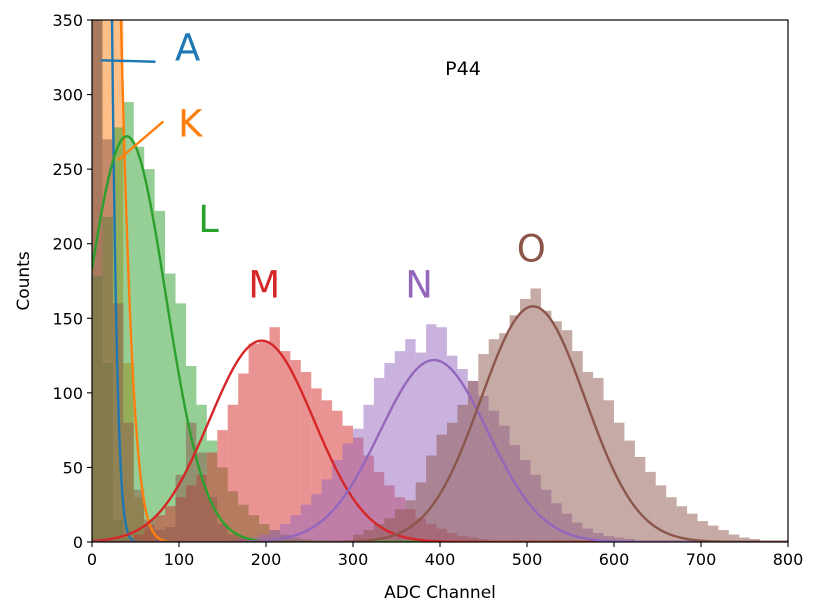 This screenshot has width=822, height=615. What do you see at coordinates (440, 559) in the screenshot?
I see `x-tick-label: 400` at bounding box center [440, 559].